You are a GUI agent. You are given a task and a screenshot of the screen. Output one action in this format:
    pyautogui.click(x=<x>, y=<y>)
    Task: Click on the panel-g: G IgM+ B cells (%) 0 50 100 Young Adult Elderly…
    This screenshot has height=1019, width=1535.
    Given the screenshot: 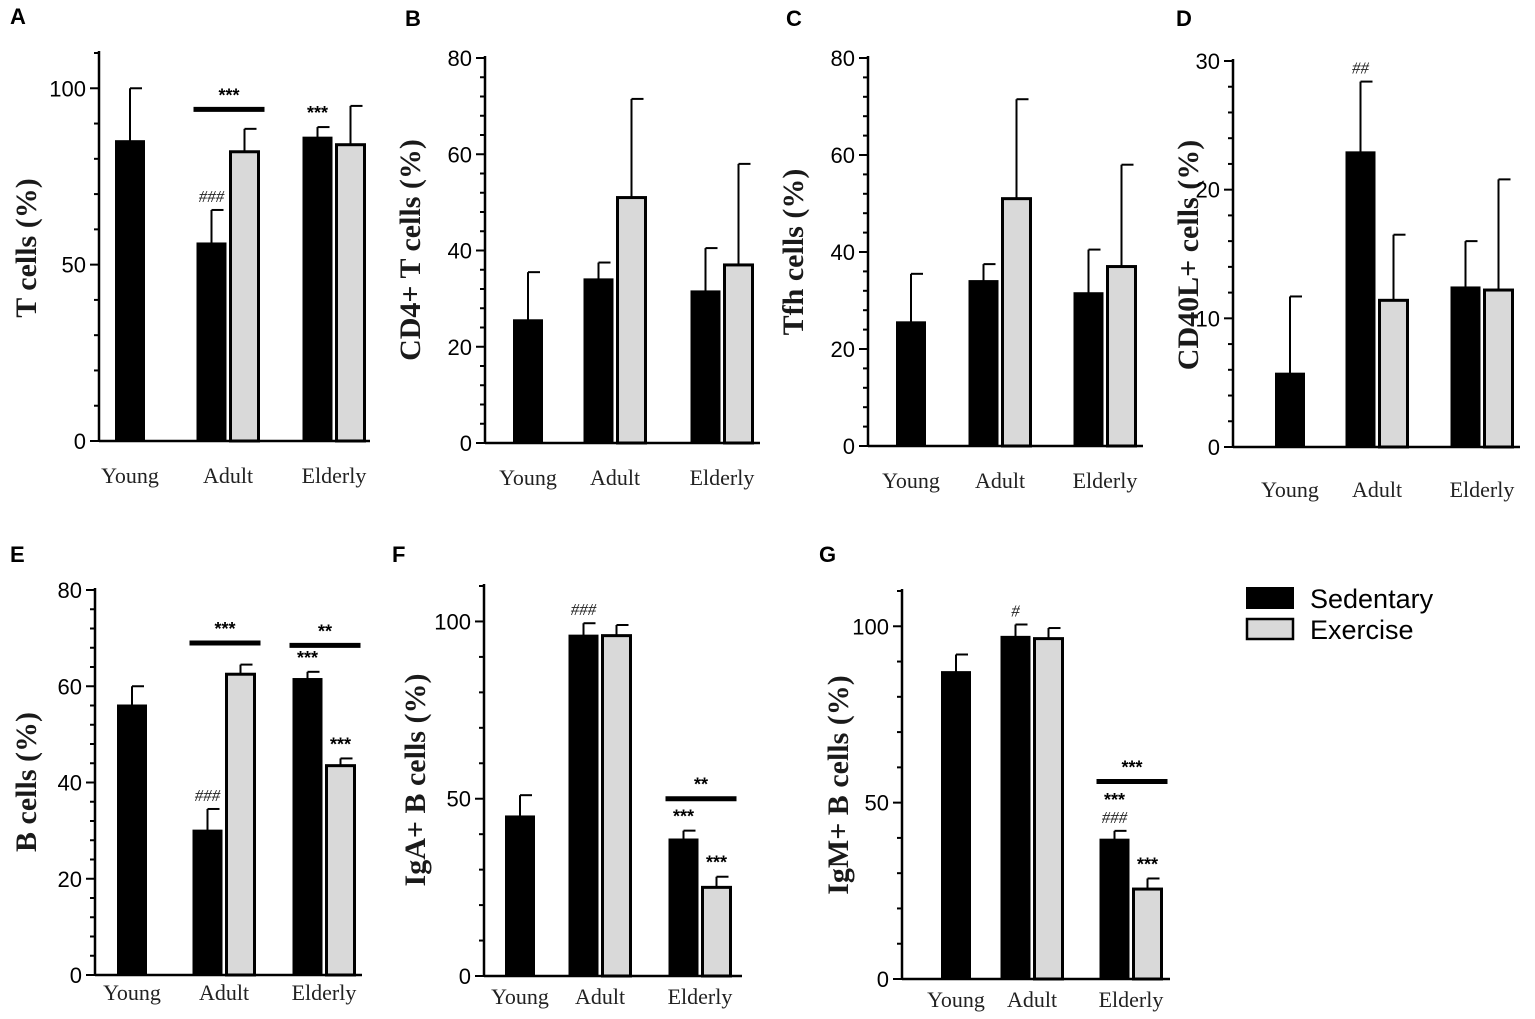 What is the action you would take?
    pyautogui.click(x=994, y=777)
    